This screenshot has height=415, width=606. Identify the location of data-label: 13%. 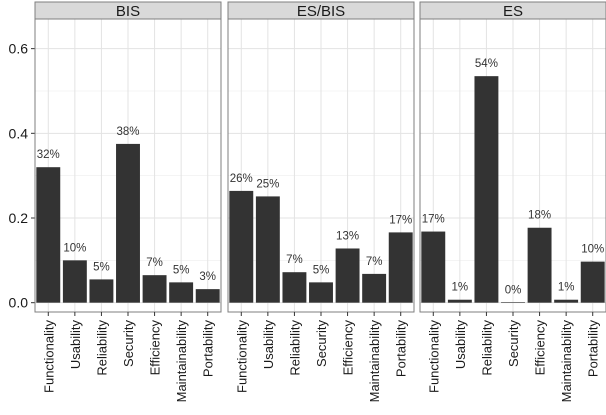
(347, 236).